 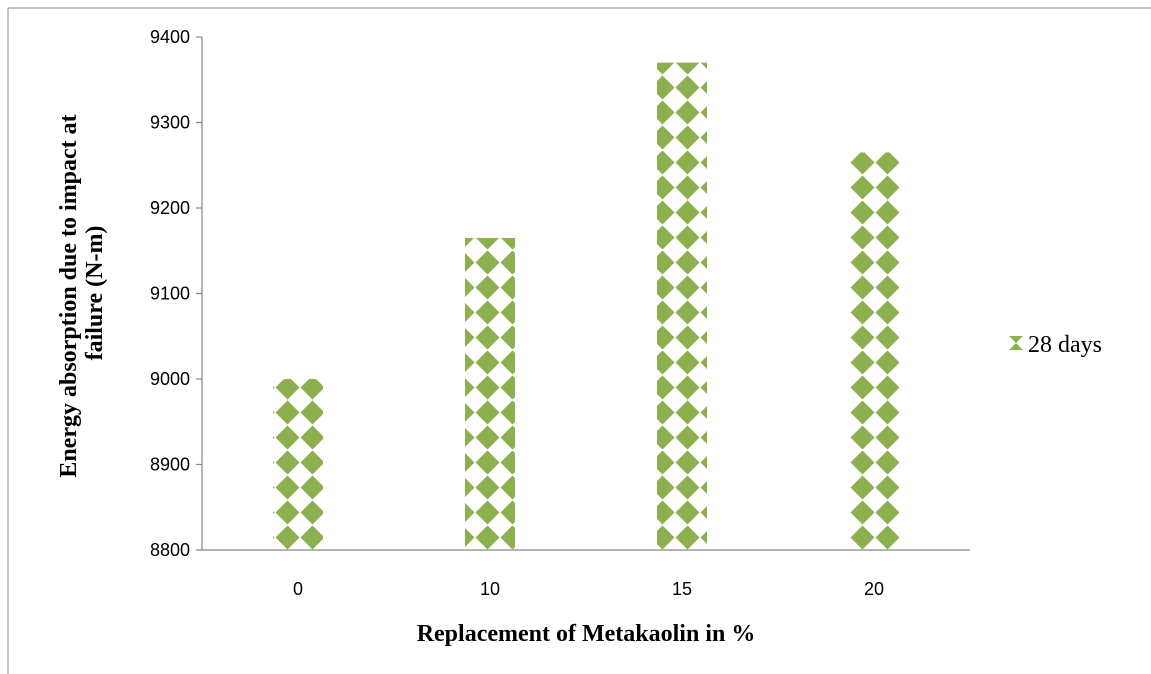 I want to click on legend-marker-icon, so click(x=1016, y=343).